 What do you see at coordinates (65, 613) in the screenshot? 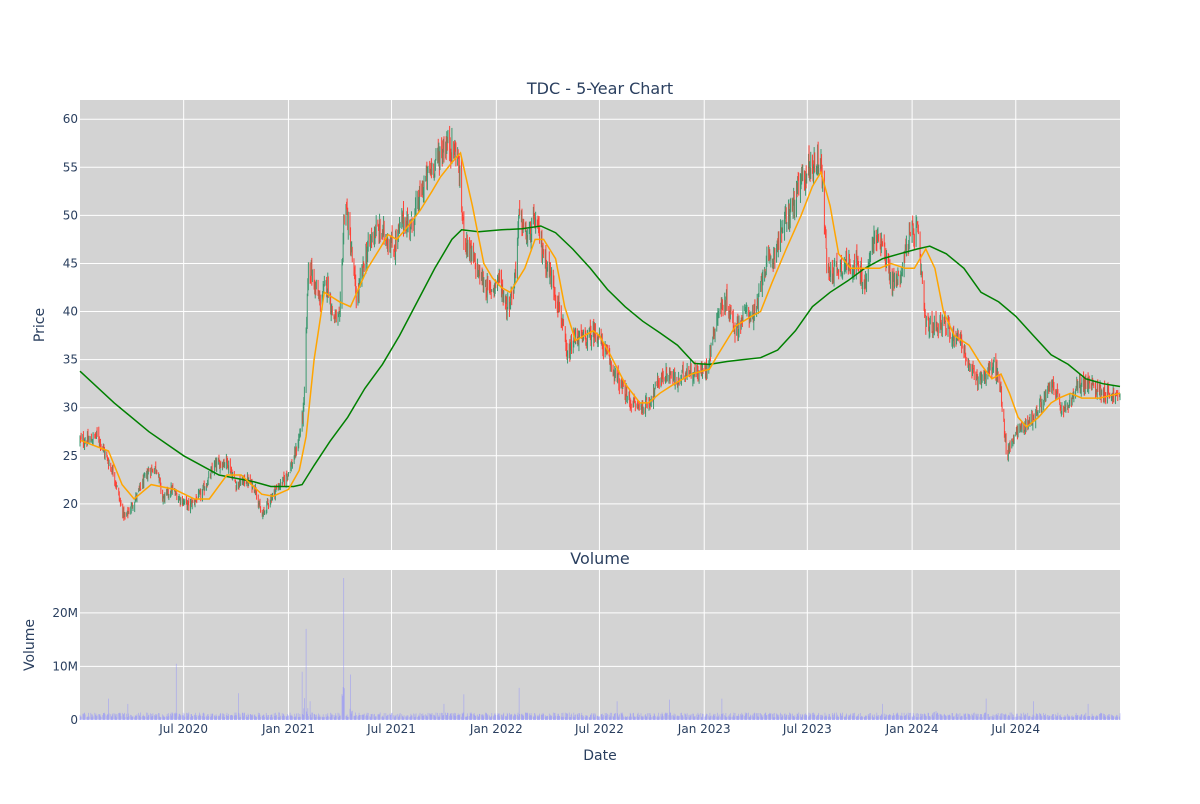
I see `volume-y-tick-label: 20M` at bounding box center [65, 613].